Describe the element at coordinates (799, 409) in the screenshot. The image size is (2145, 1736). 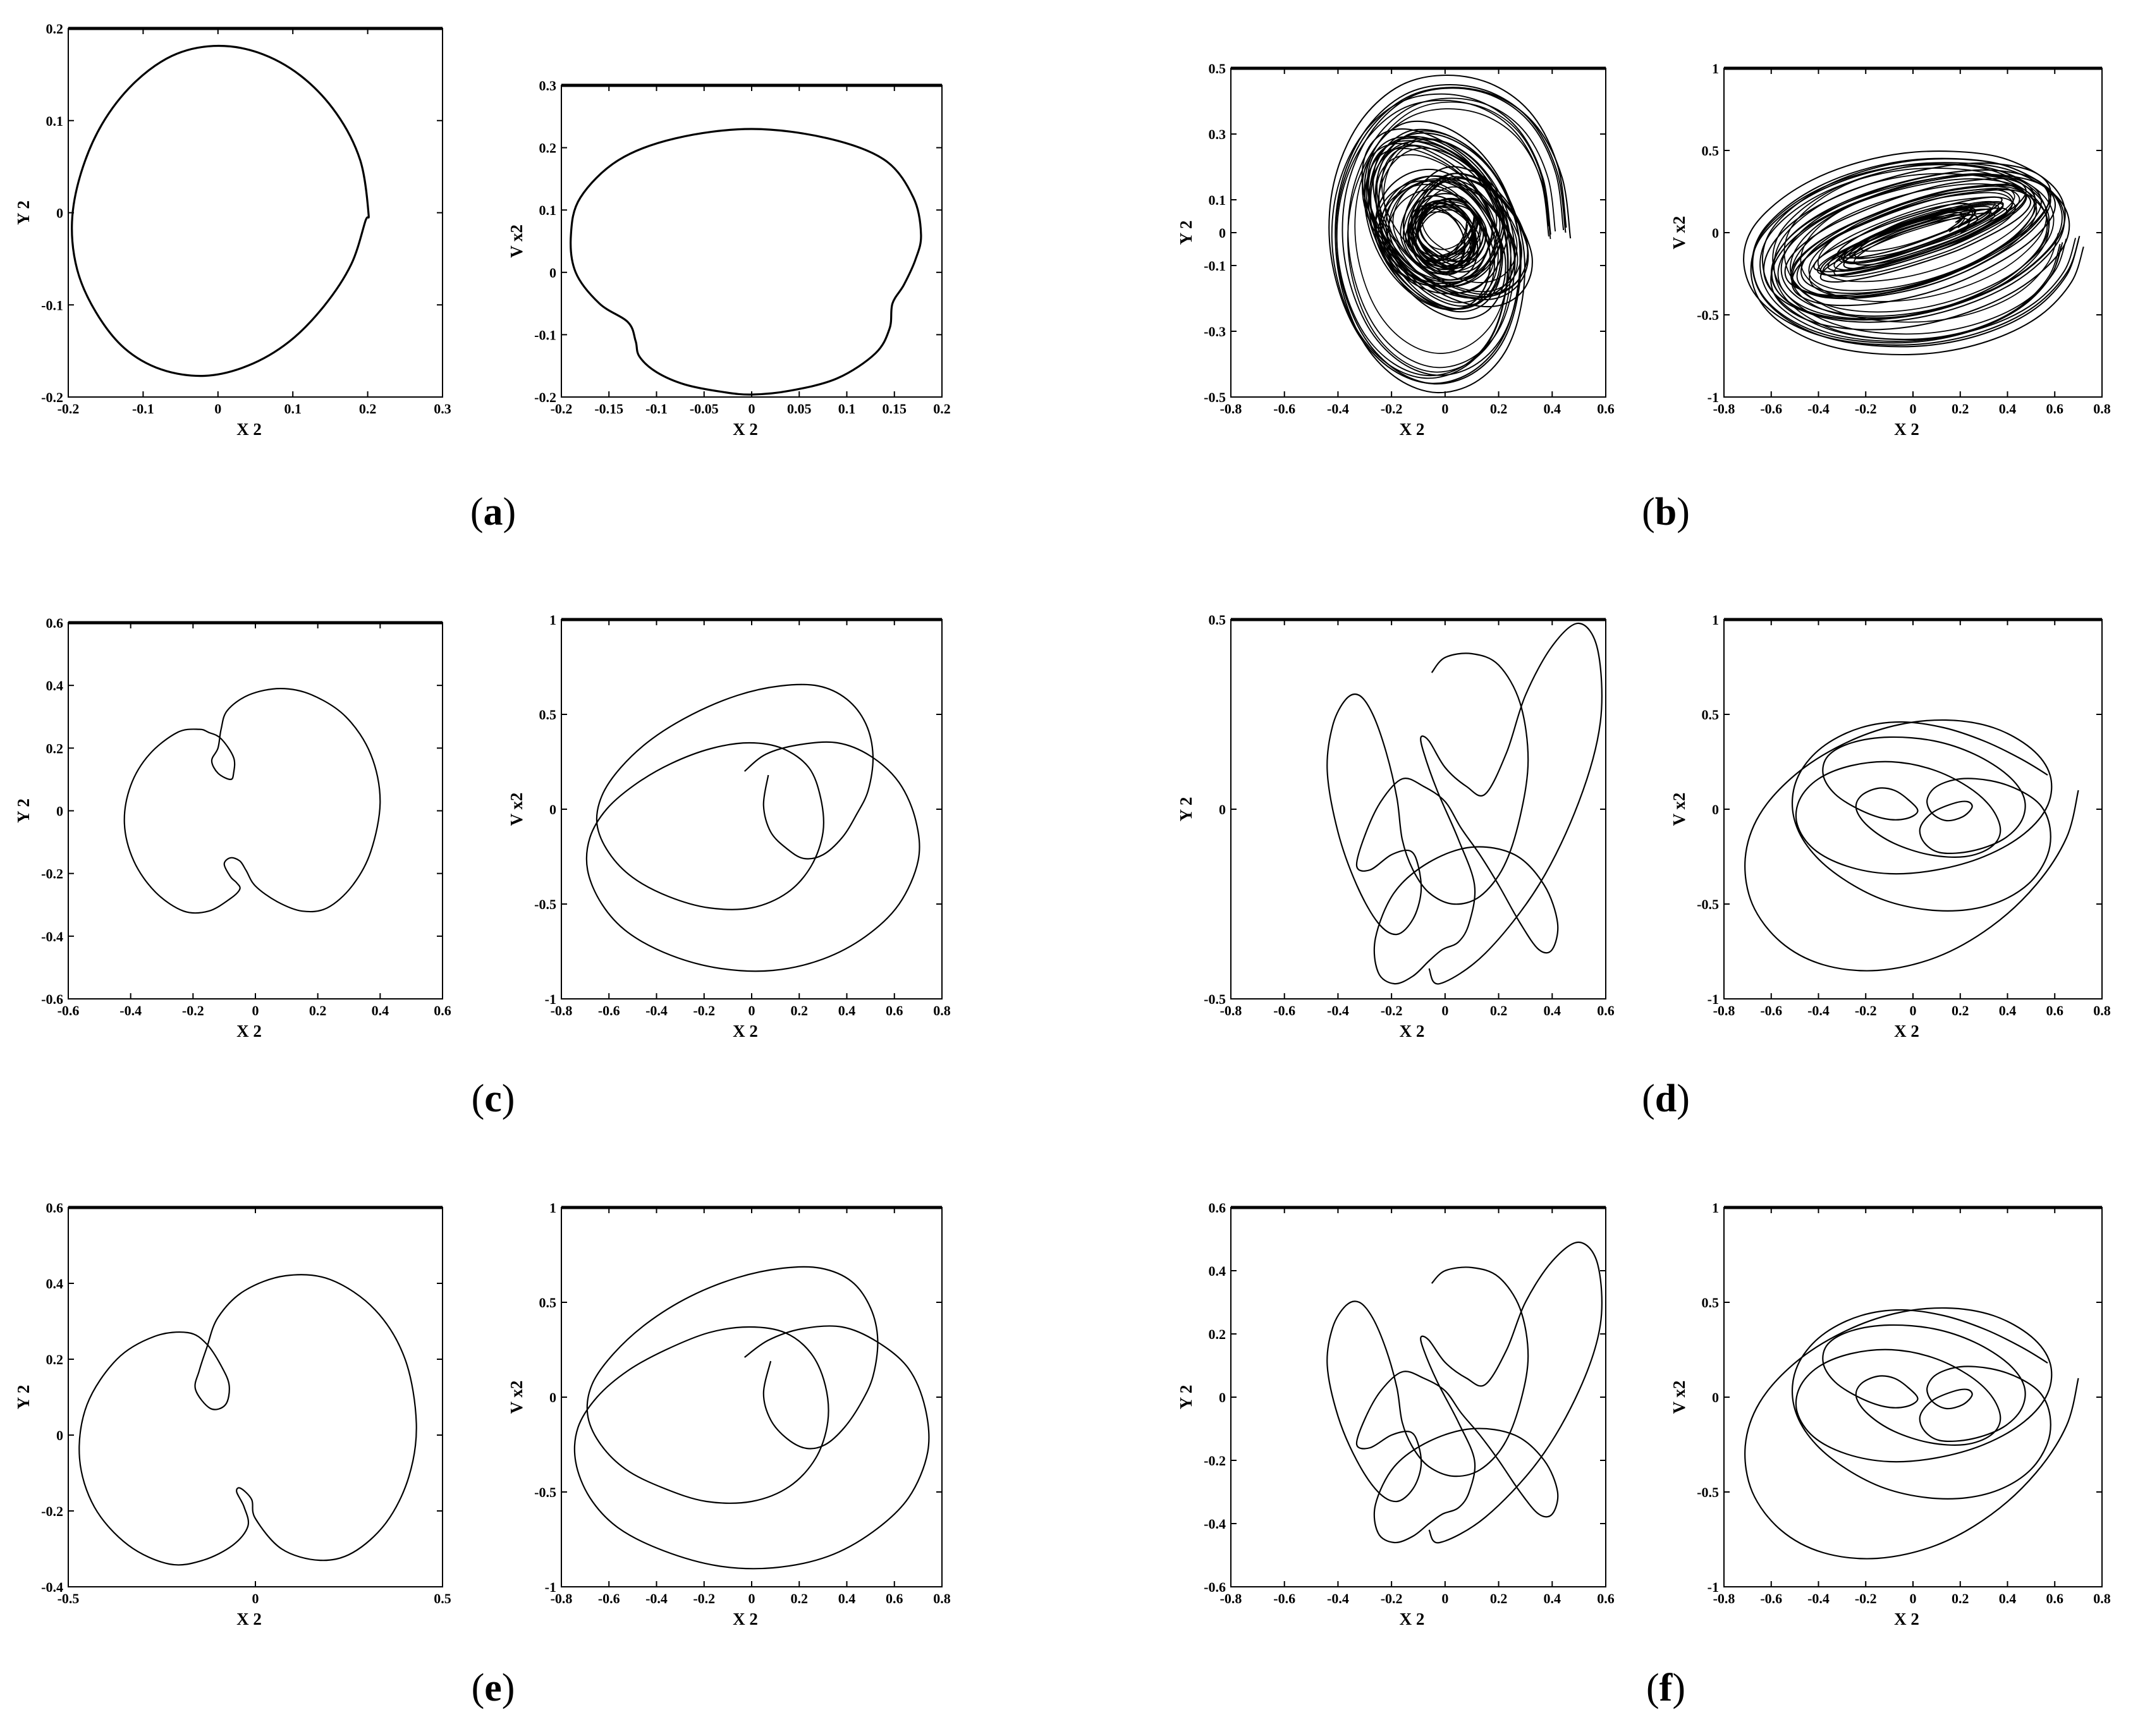
I see `x-tick-label: 0.05` at that location.